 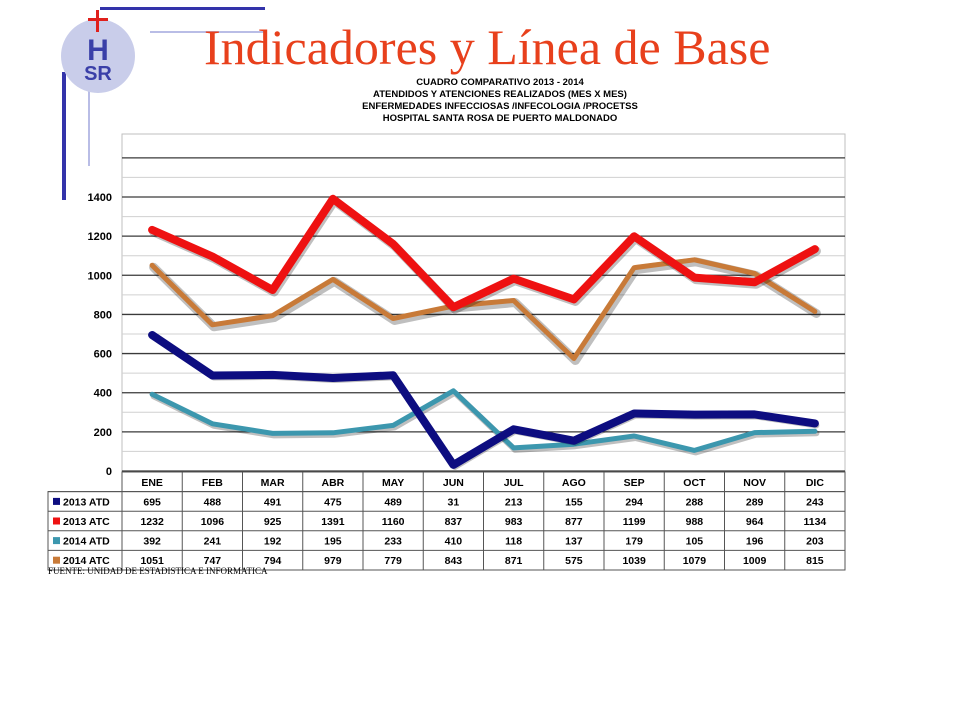 I want to click on y-tick-label: 1000, so click(x=100, y=276).